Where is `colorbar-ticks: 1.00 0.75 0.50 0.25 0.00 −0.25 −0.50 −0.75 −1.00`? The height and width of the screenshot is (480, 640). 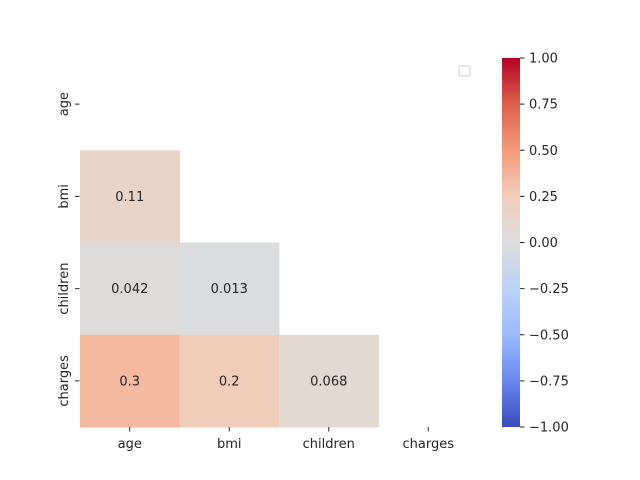 colorbar-ticks: 1.00 0.75 0.50 0.25 0.00 −0.25 −0.50 −0.75 −1.00 is located at coordinates (544, 244).